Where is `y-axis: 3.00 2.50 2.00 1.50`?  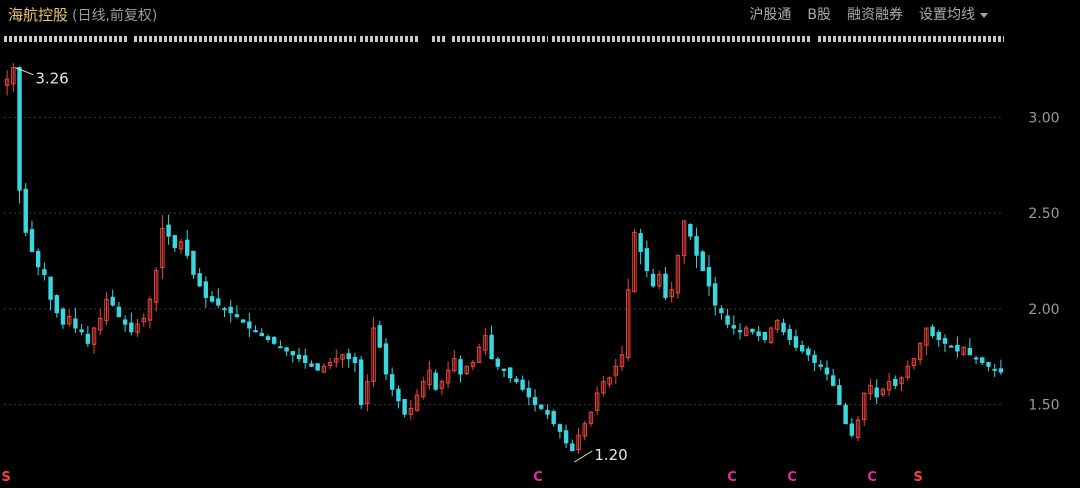
y-axis: 3.00 2.50 2.00 1.50 is located at coordinates (1043, 261).